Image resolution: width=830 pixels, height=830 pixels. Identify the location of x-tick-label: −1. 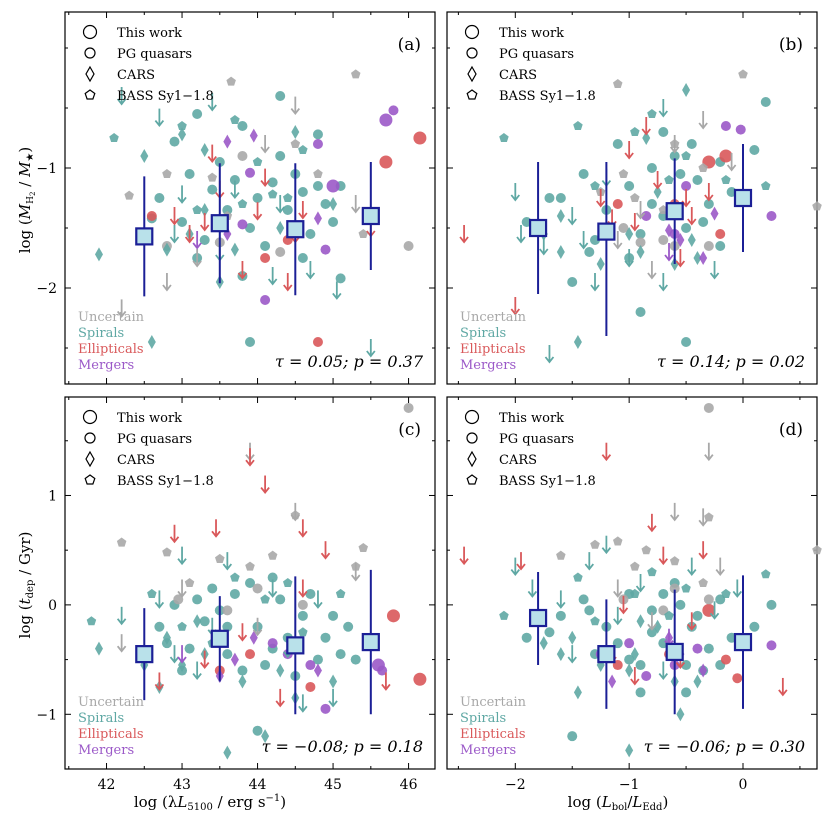
(629, 785).